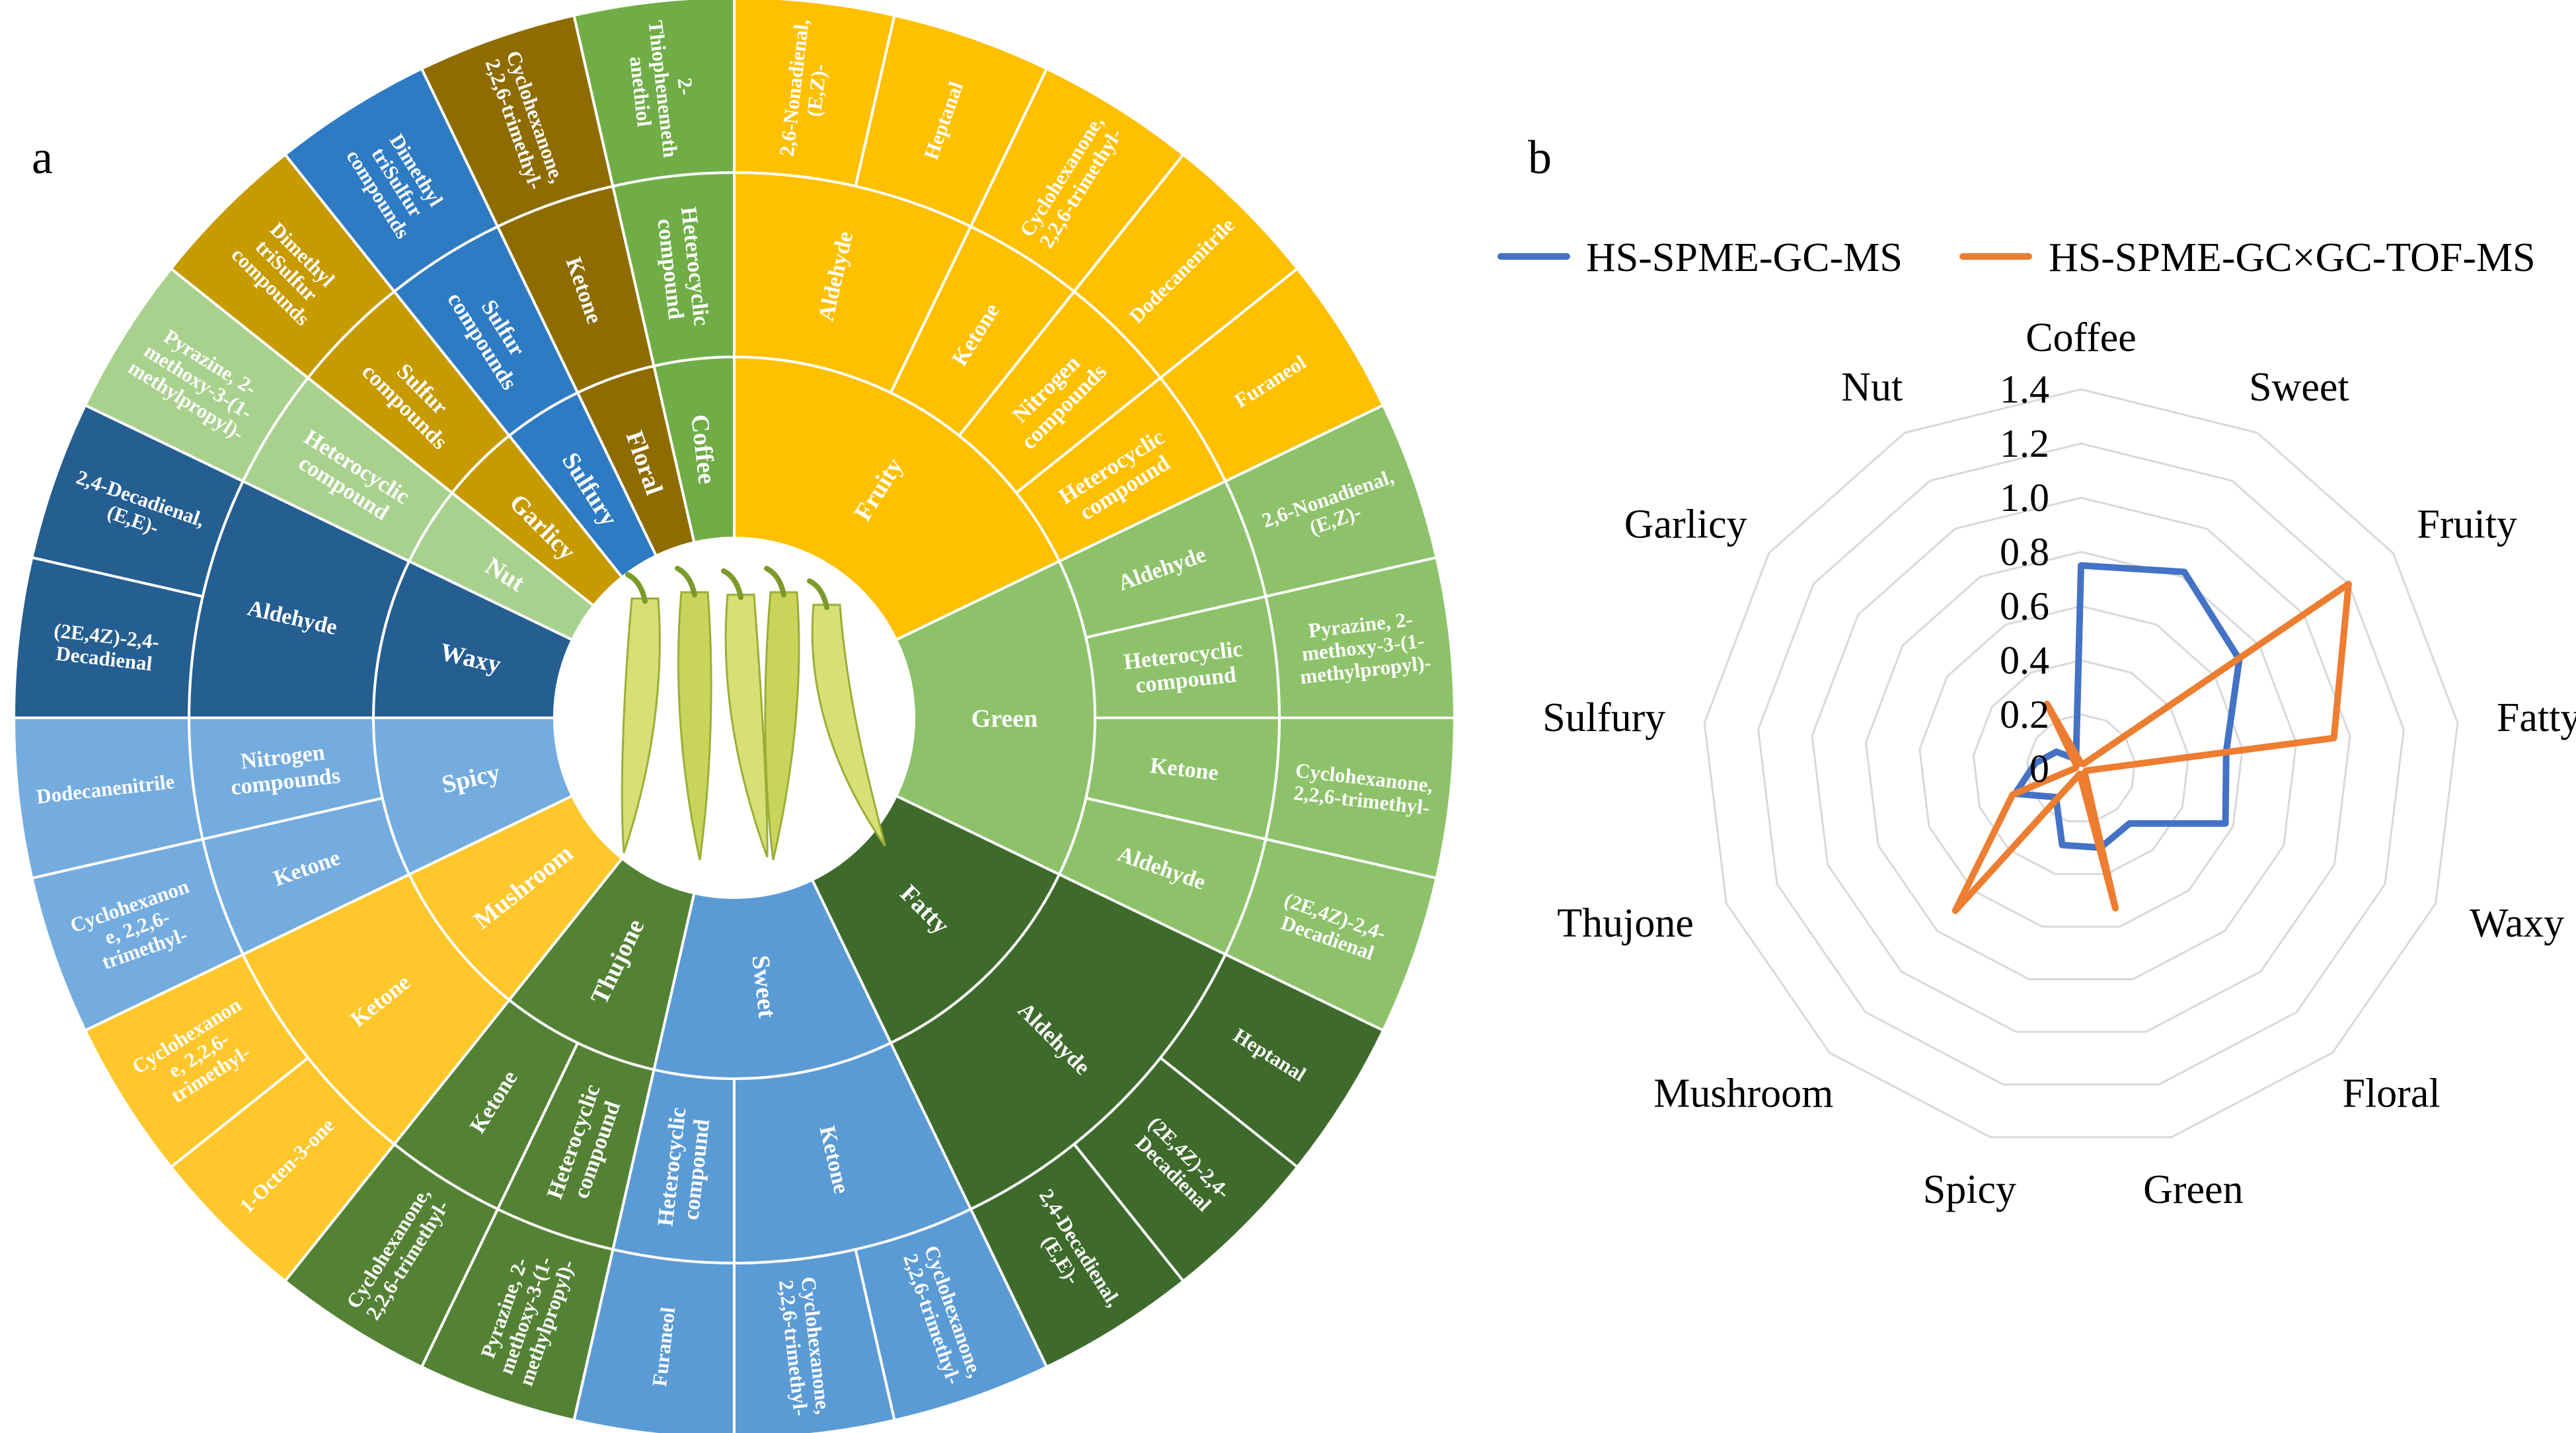  What do you see at coordinates (2025, 606) in the screenshot?
I see `radial-tick-label: 0.6` at bounding box center [2025, 606].